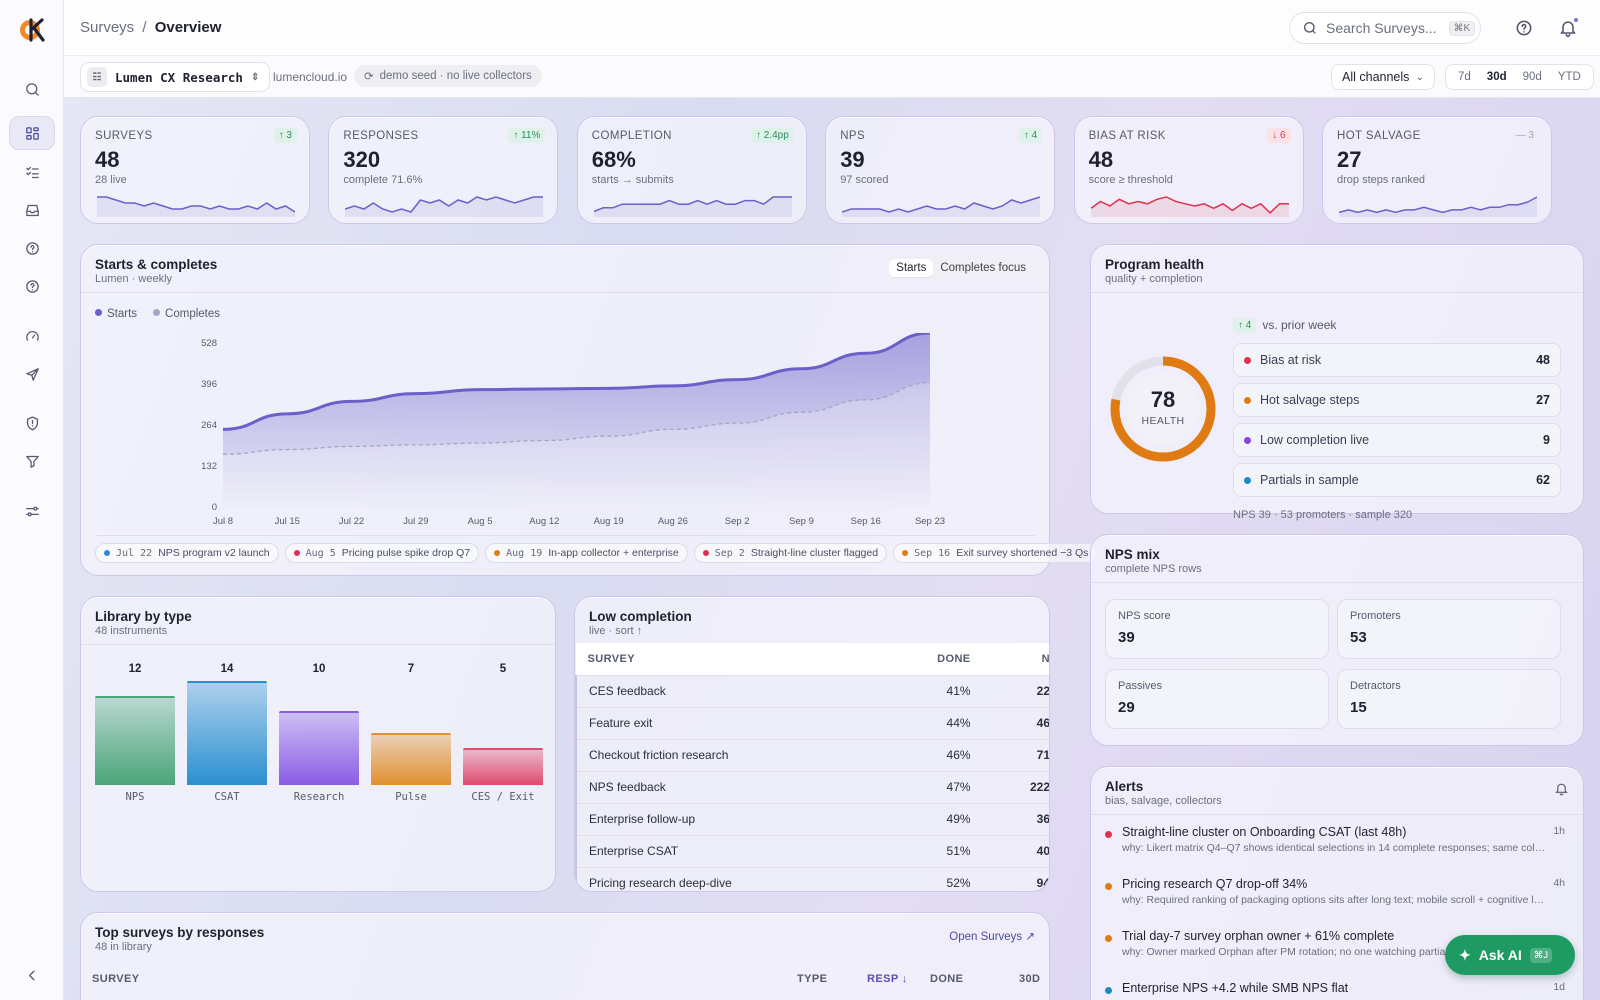  I want to click on table-row: CES feedback 41% 22, so click(812, 690).